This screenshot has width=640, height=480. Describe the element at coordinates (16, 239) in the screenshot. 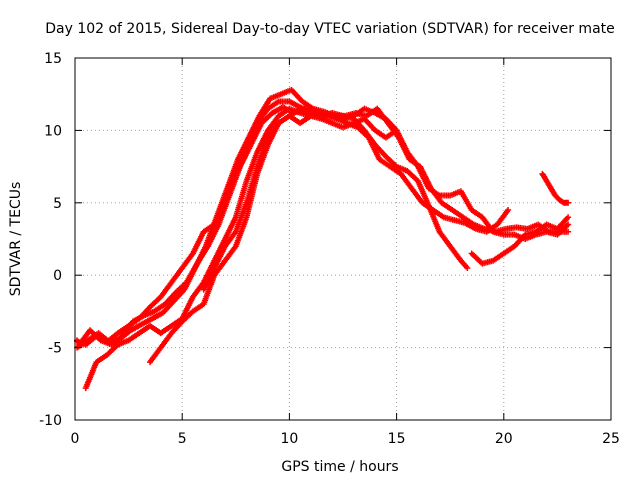

I see `y-axis-label: SDTVAR / TECUs` at that location.